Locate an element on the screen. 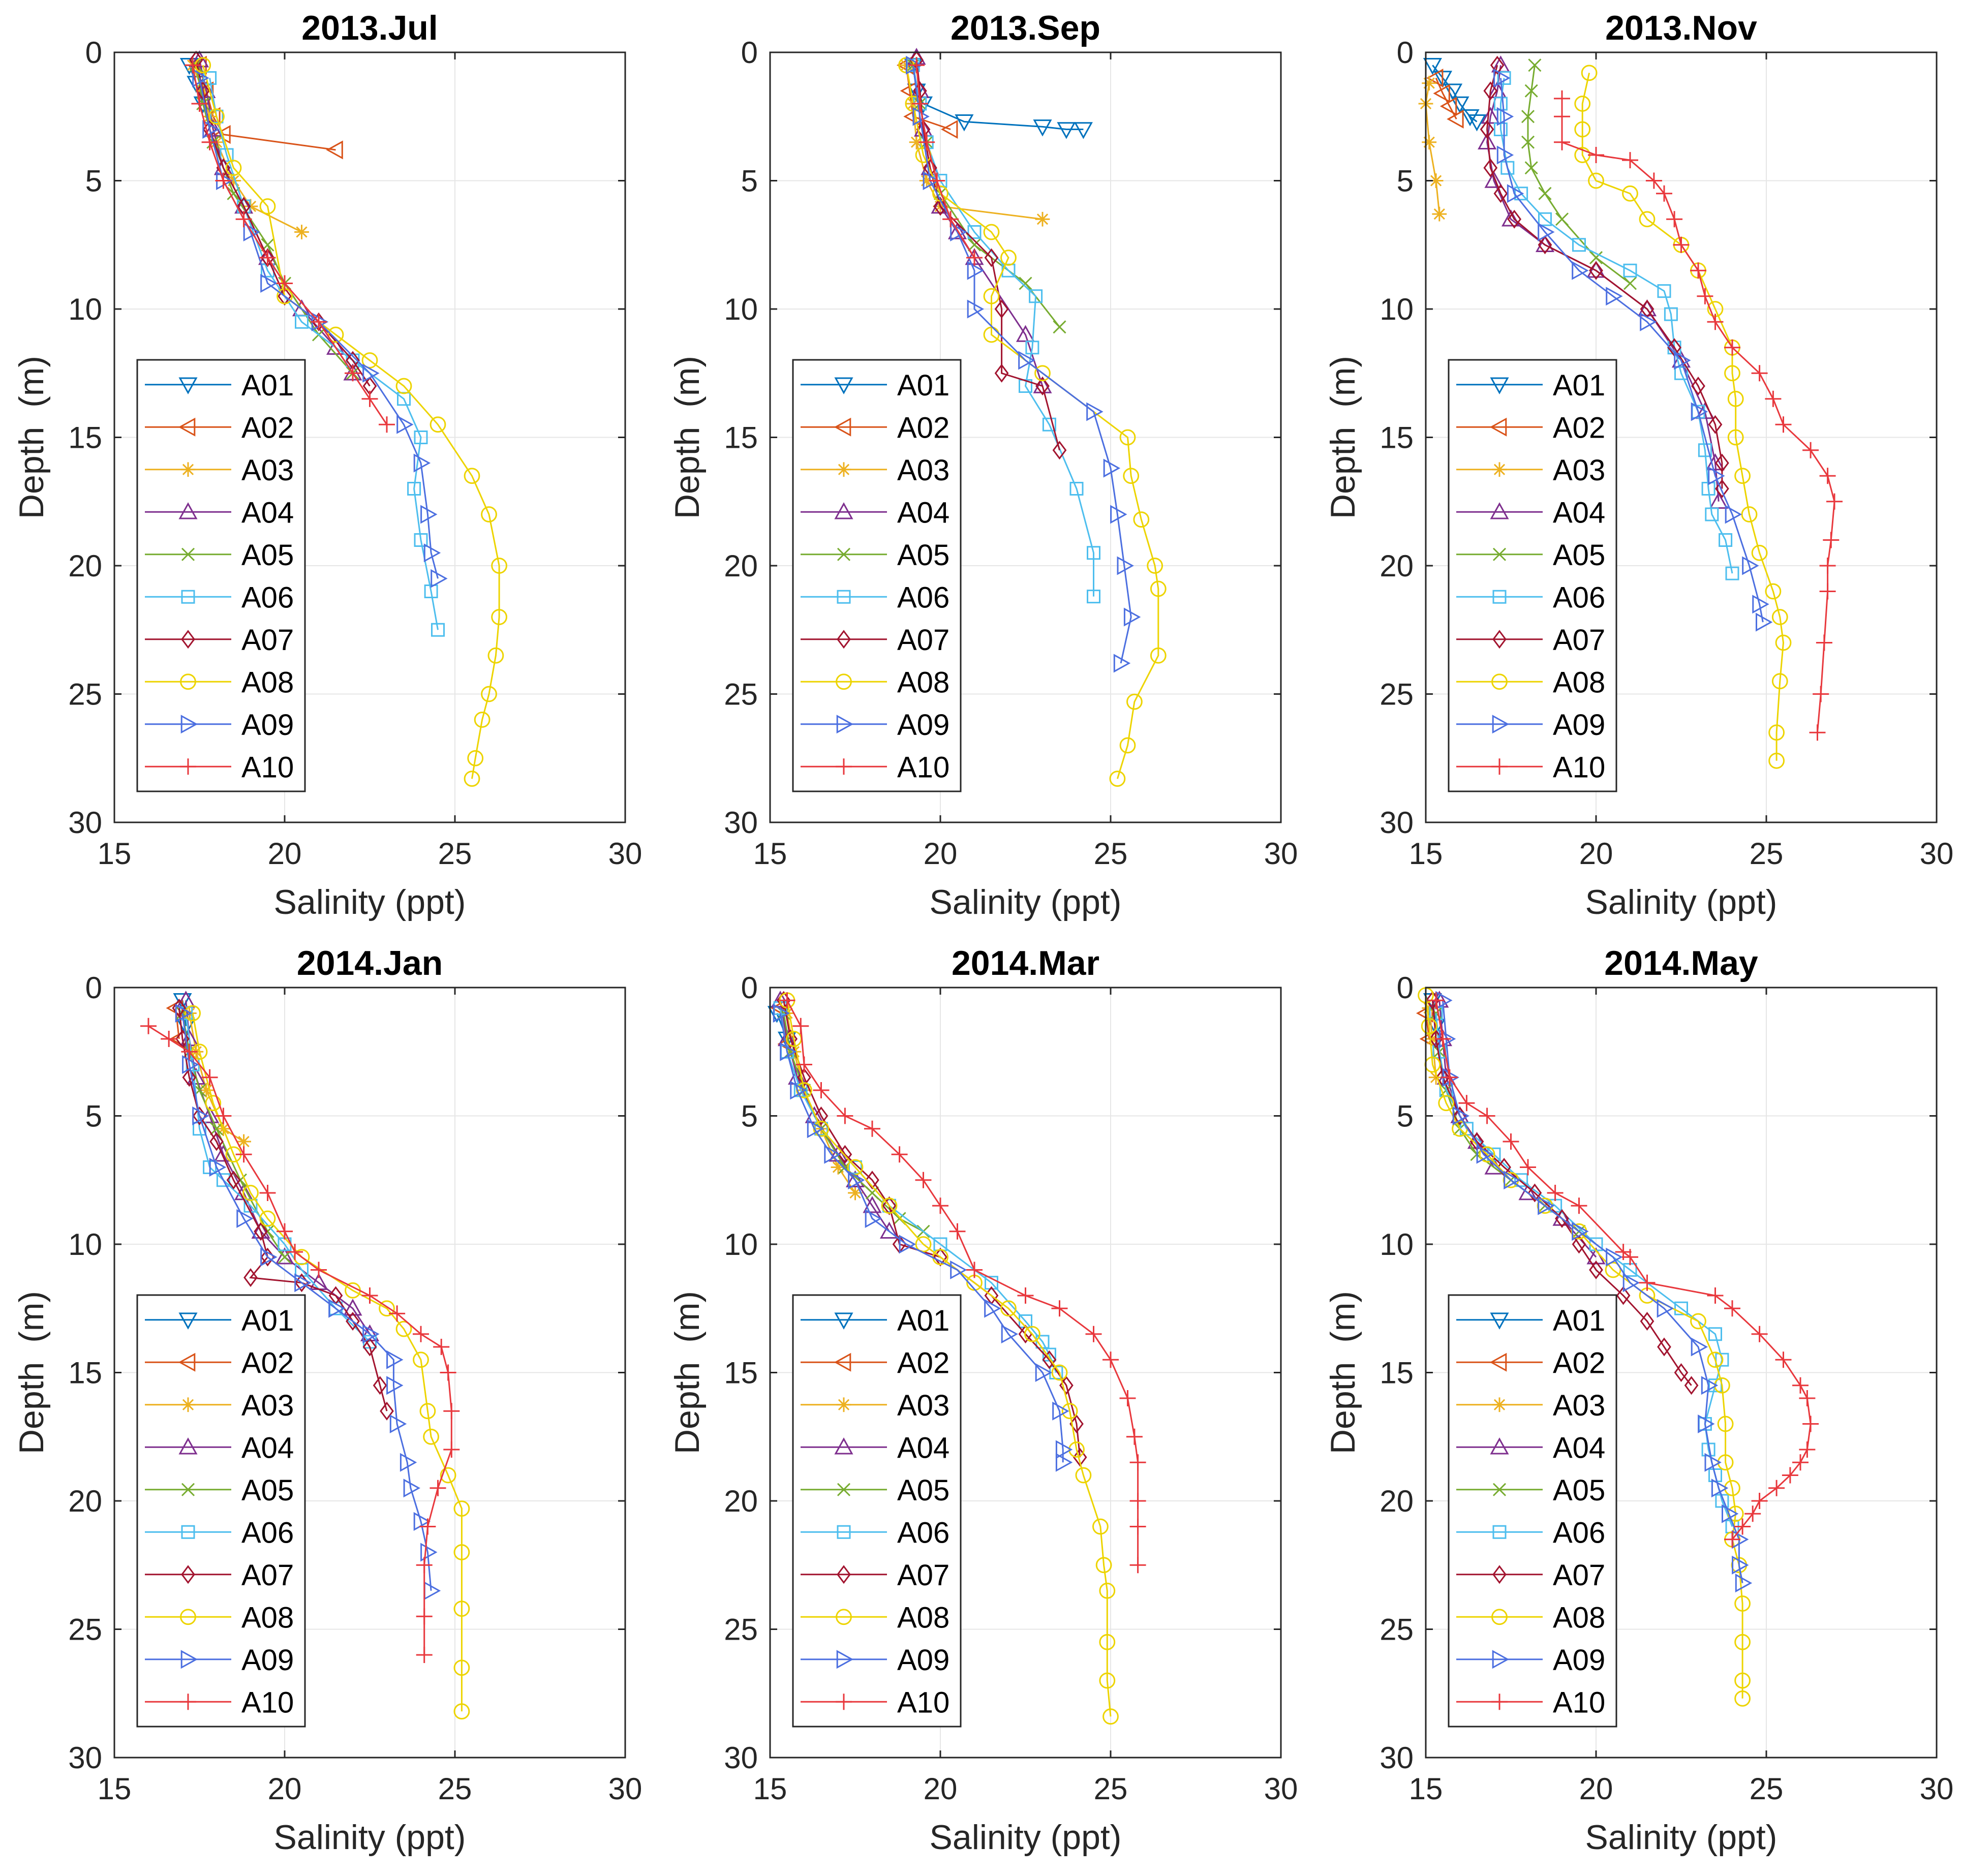 The image size is (1961, 1876). legend-label: A02 is located at coordinates (923, 427).